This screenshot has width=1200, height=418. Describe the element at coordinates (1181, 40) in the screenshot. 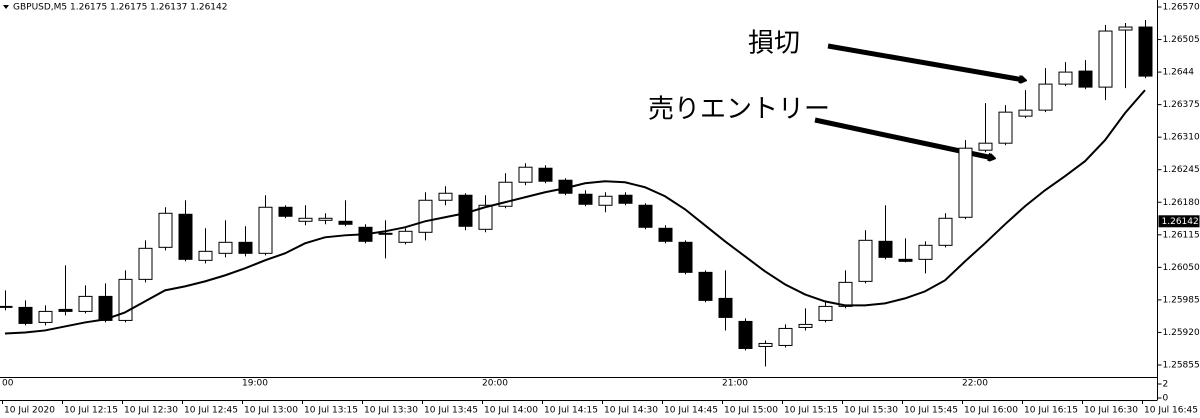

I see `y-tick-label: 1.26505` at that location.